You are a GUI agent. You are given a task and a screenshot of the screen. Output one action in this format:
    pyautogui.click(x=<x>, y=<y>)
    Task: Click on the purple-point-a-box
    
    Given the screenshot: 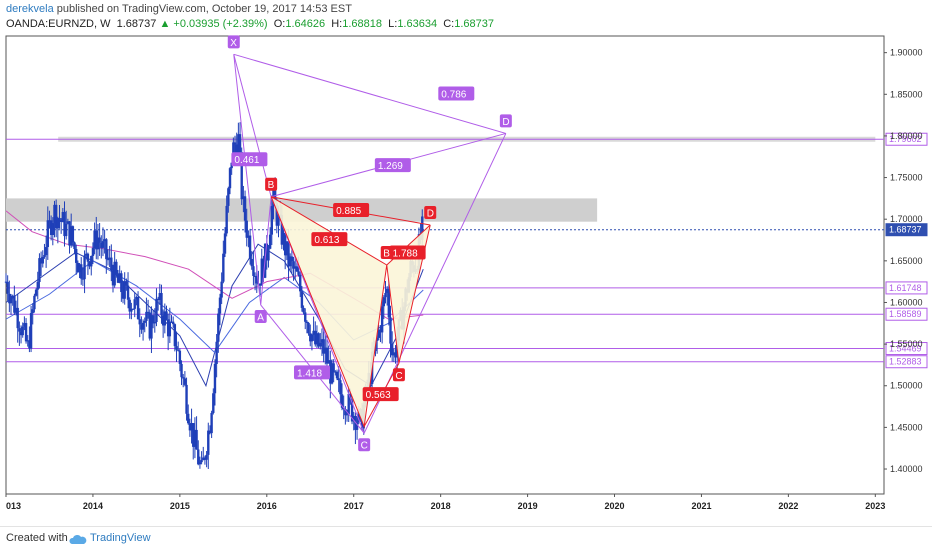 What is the action you would take?
    pyautogui.click(x=260, y=316)
    